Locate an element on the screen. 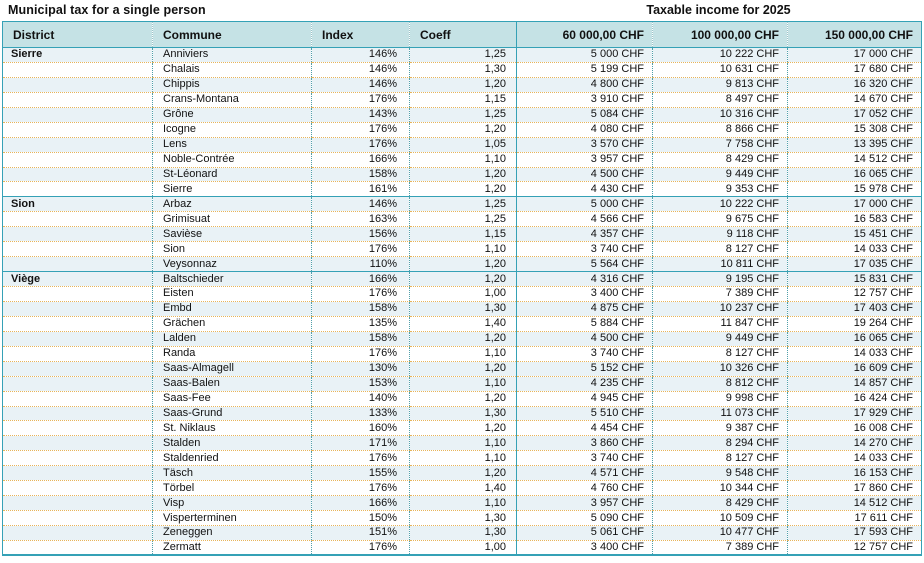 This screenshot has height=563, width=924. coeff-cell: 1,10 is located at coordinates (463, 249).